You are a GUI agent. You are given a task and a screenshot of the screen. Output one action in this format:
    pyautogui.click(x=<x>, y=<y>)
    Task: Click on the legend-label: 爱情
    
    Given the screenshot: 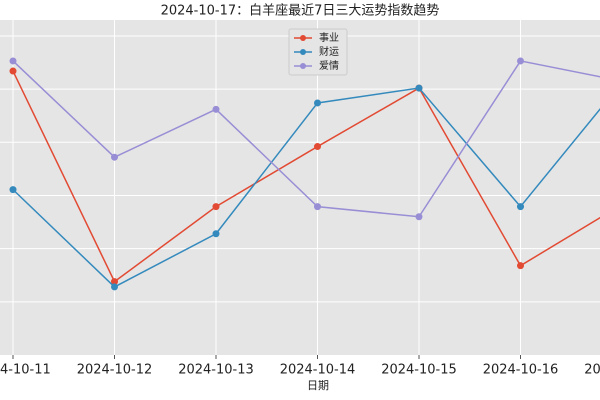 What is the action you would take?
    pyautogui.click(x=329, y=65)
    